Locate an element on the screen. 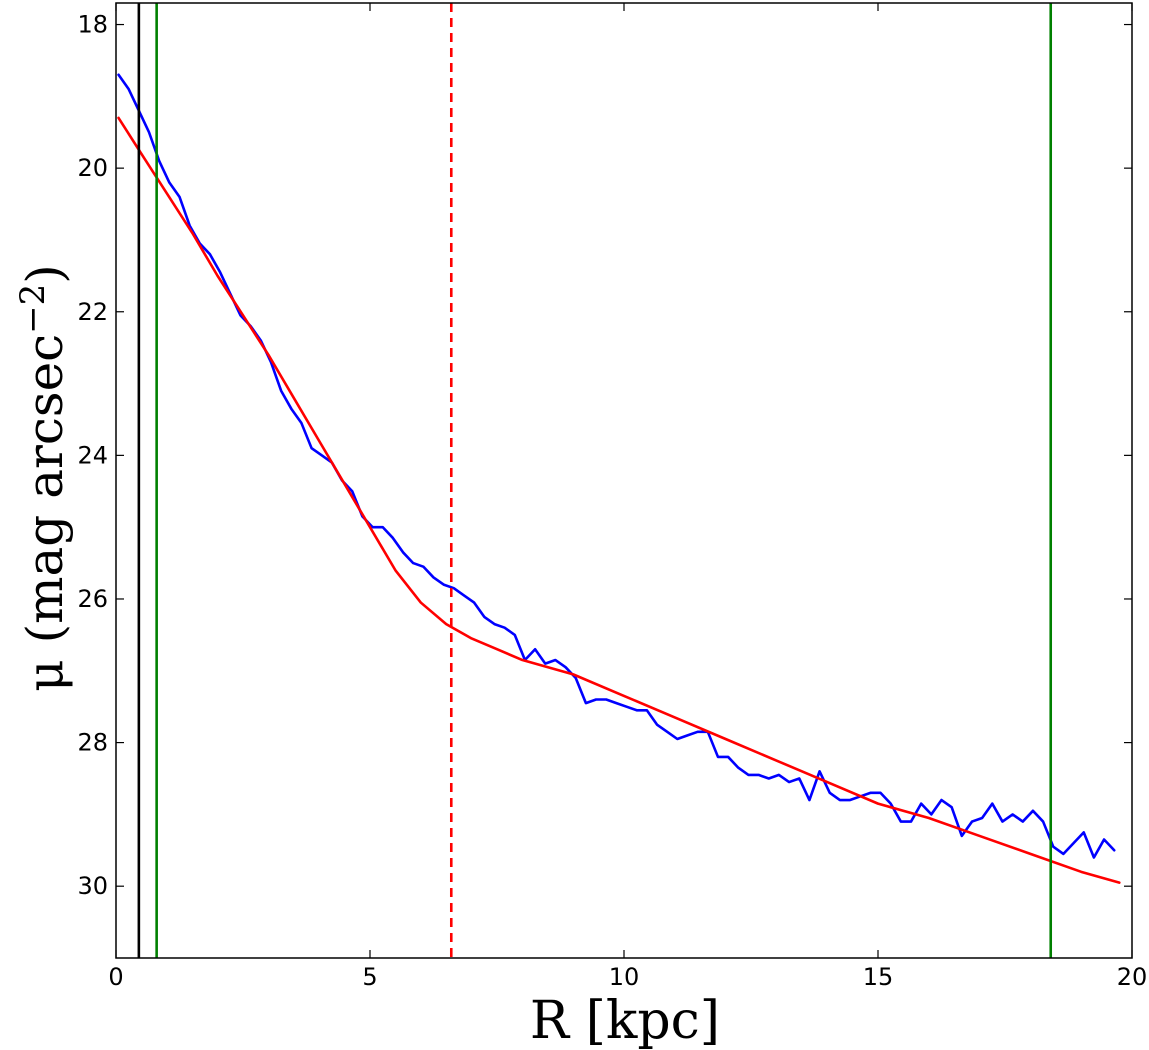 Image resolution: width=1149 pixels, height=1050 pixels. x-tick-label: 0 is located at coordinates (115, 977).